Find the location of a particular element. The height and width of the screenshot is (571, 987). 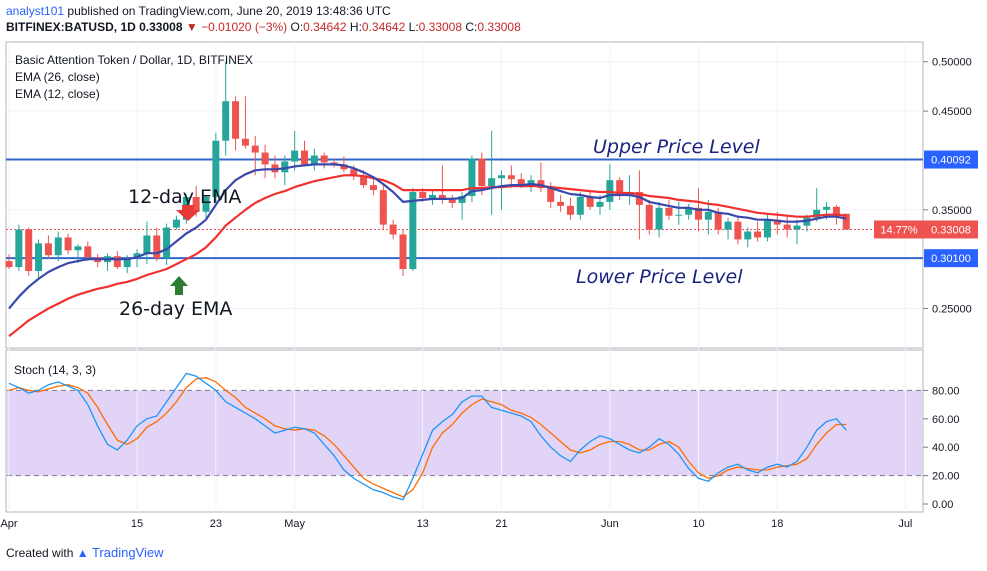

up-arrow-icon is located at coordinates (179, 285).